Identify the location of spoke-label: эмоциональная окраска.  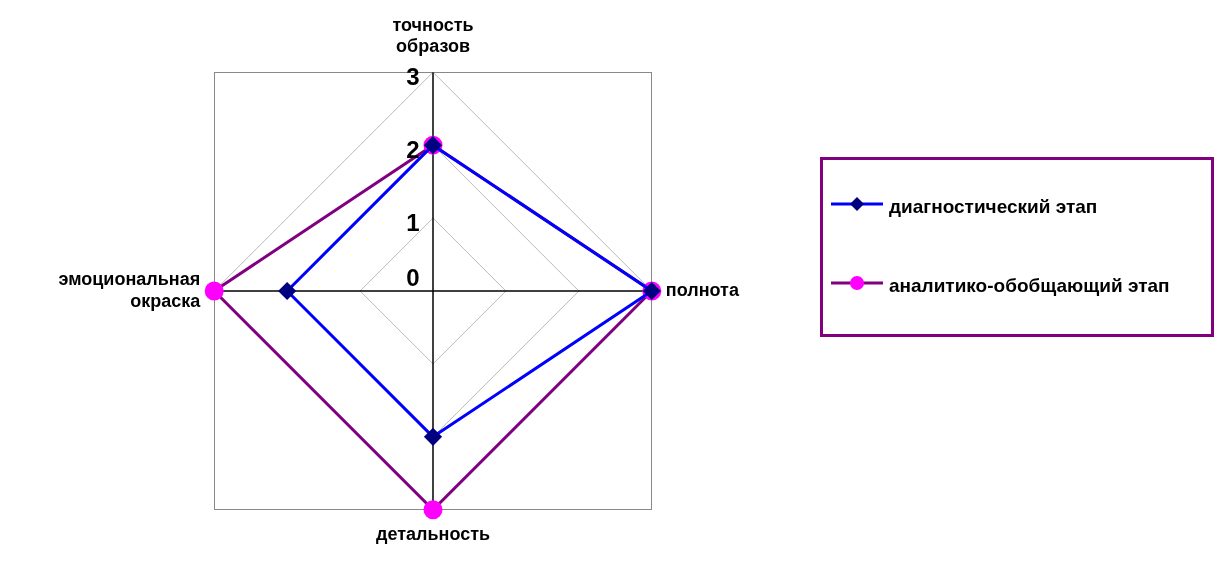
(130, 290).